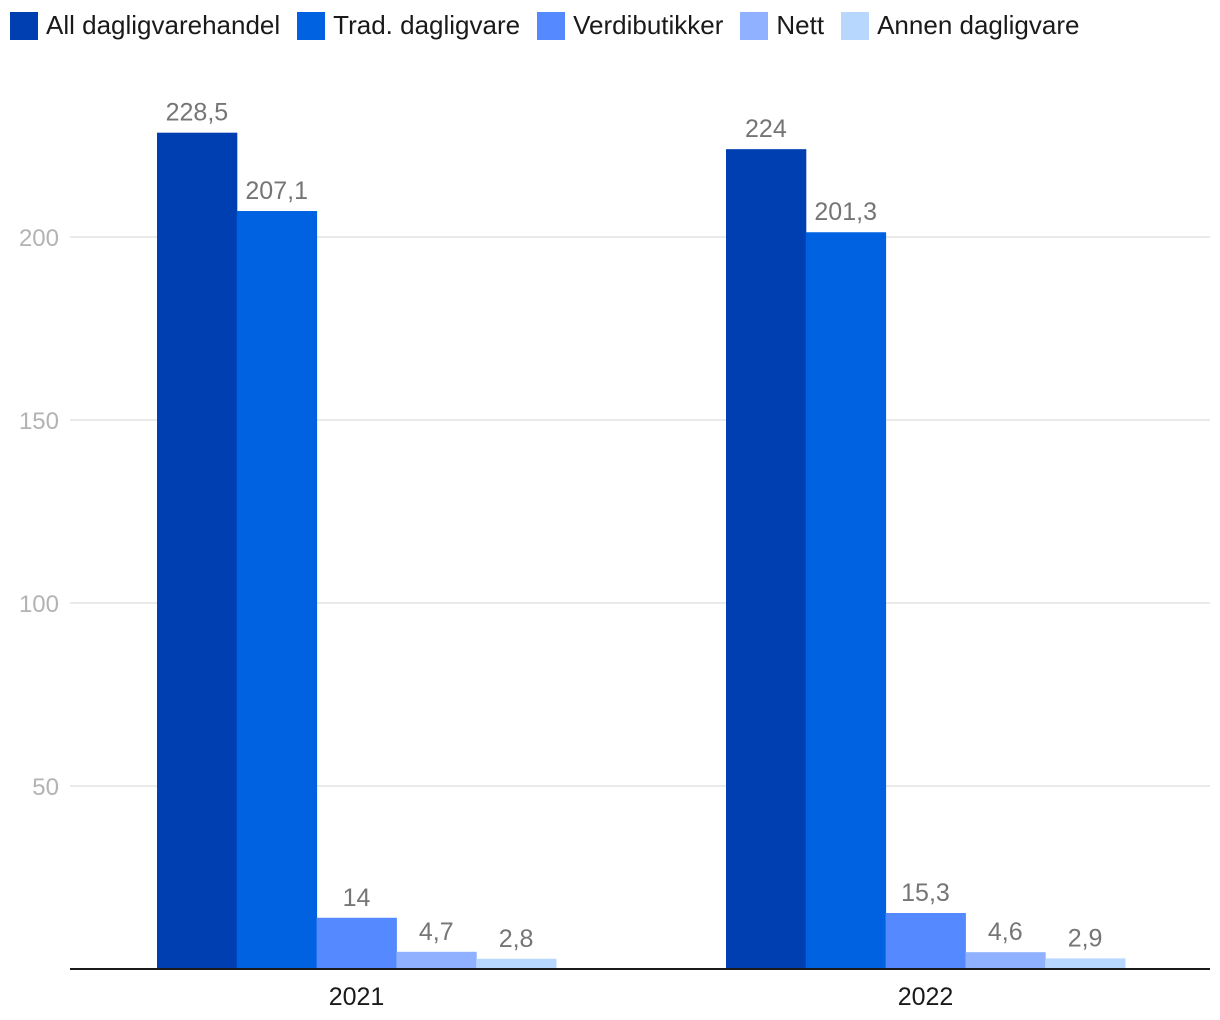 The image size is (1220, 1020). Describe the element at coordinates (925, 893) in the screenshot. I see `data-label: 15,3` at that location.